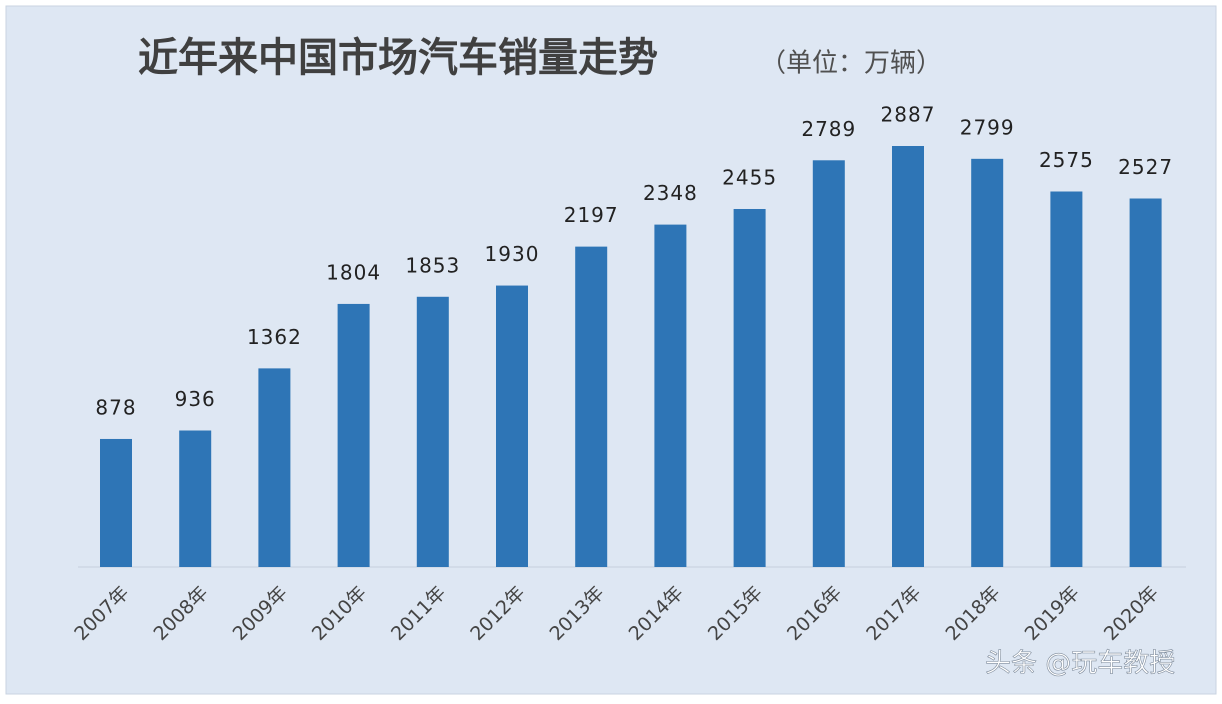  I want to click on value-label: 936, so click(195, 399).